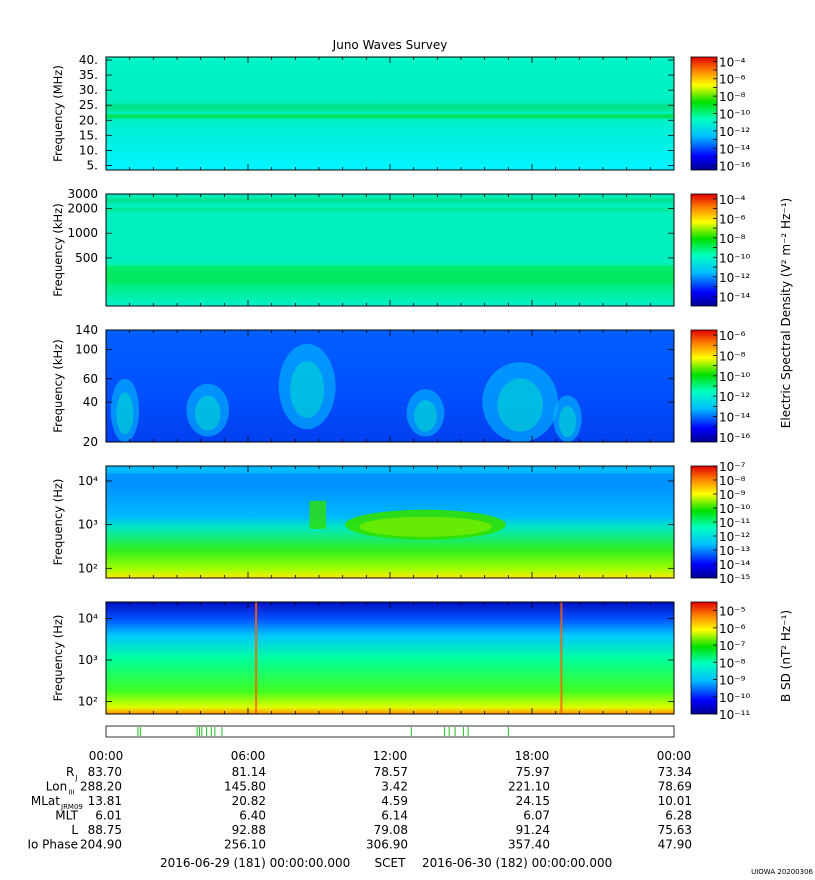 Image resolution: width=815 pixels, height=880 pixels. I want to click on ephemeris-value: 3.42, so click(394, 787).